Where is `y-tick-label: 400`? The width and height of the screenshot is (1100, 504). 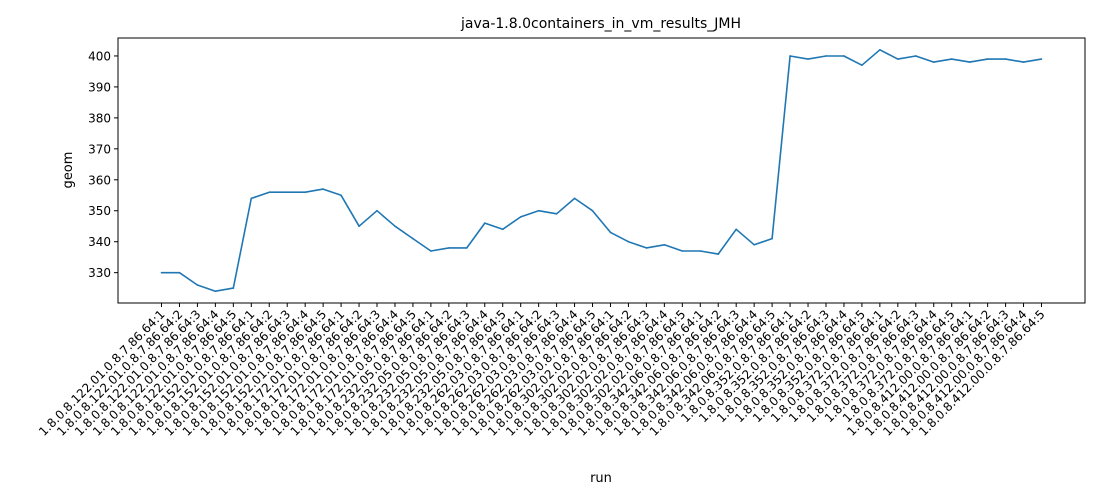
y-tick-label: 400 is located at coordinates (99, 56).